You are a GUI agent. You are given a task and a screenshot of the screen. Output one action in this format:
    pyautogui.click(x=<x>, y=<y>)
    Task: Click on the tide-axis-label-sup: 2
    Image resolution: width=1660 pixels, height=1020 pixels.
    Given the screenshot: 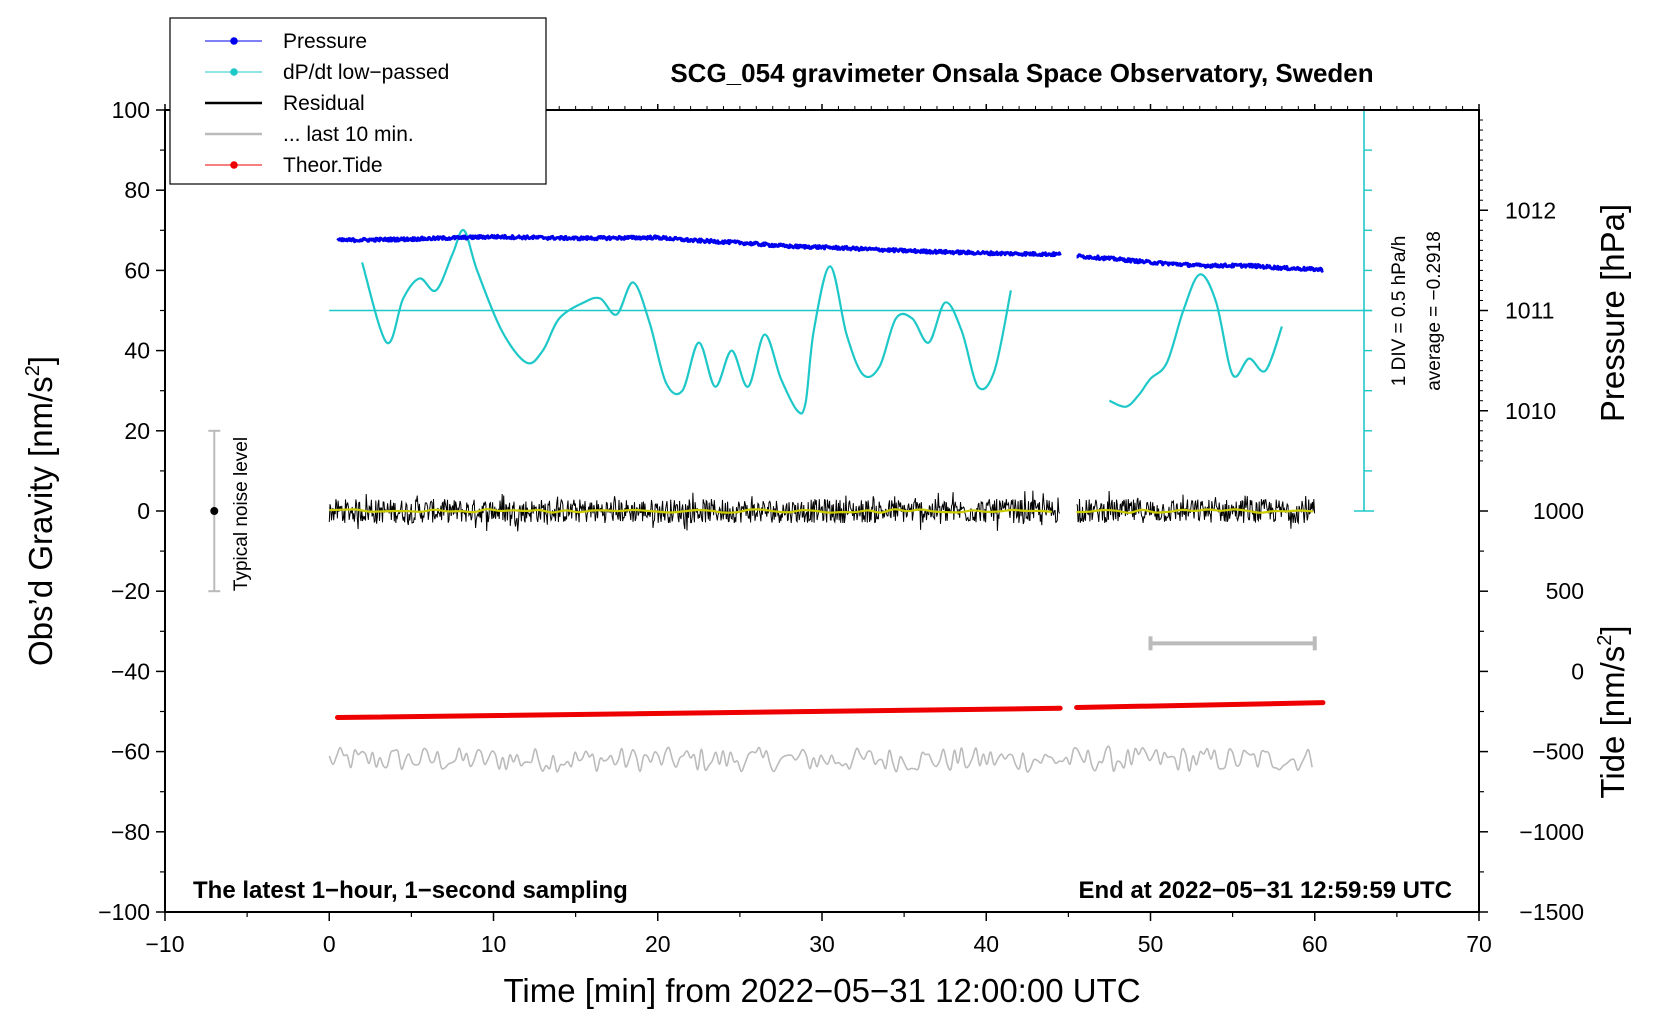 What is the action you would take?
    pyautogui.click(x=1605, y=640)
    